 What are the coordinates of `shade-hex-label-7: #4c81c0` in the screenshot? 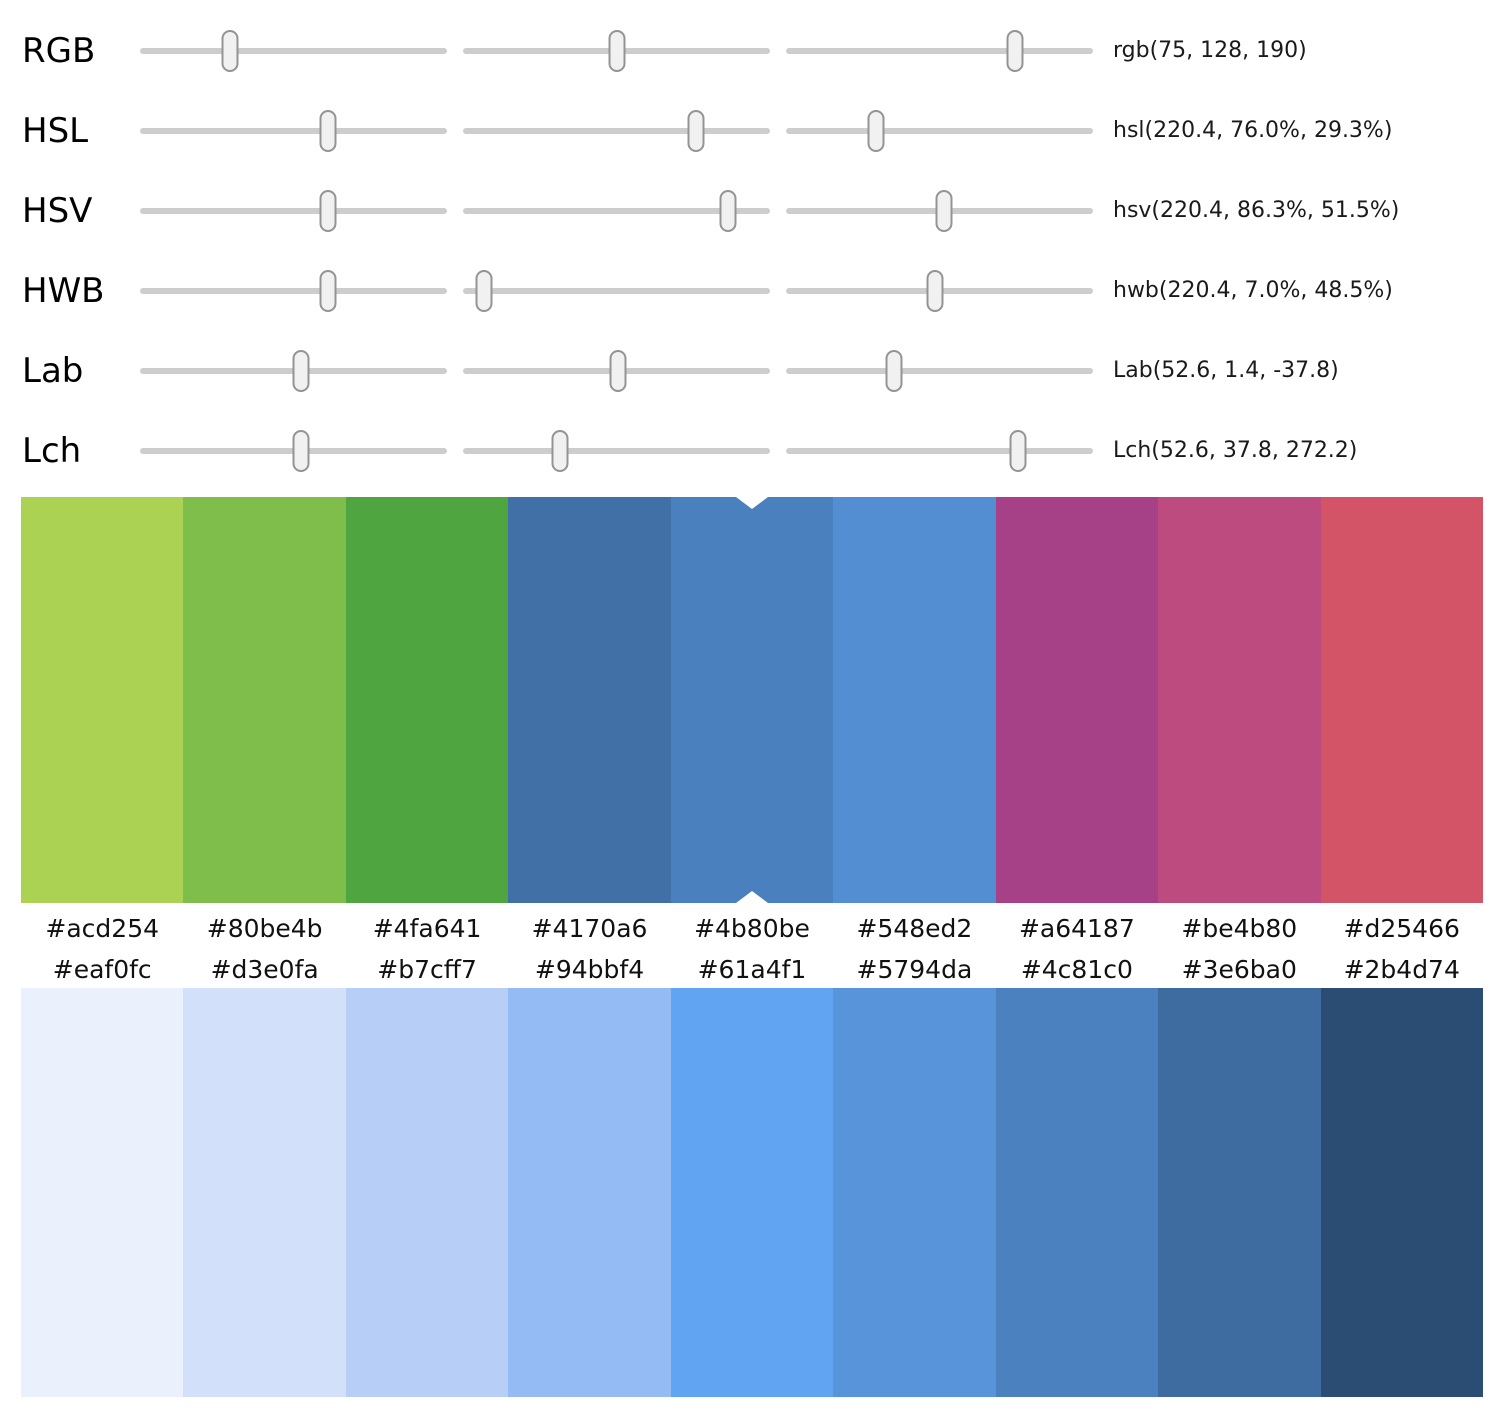 It's located at (1076, 969).